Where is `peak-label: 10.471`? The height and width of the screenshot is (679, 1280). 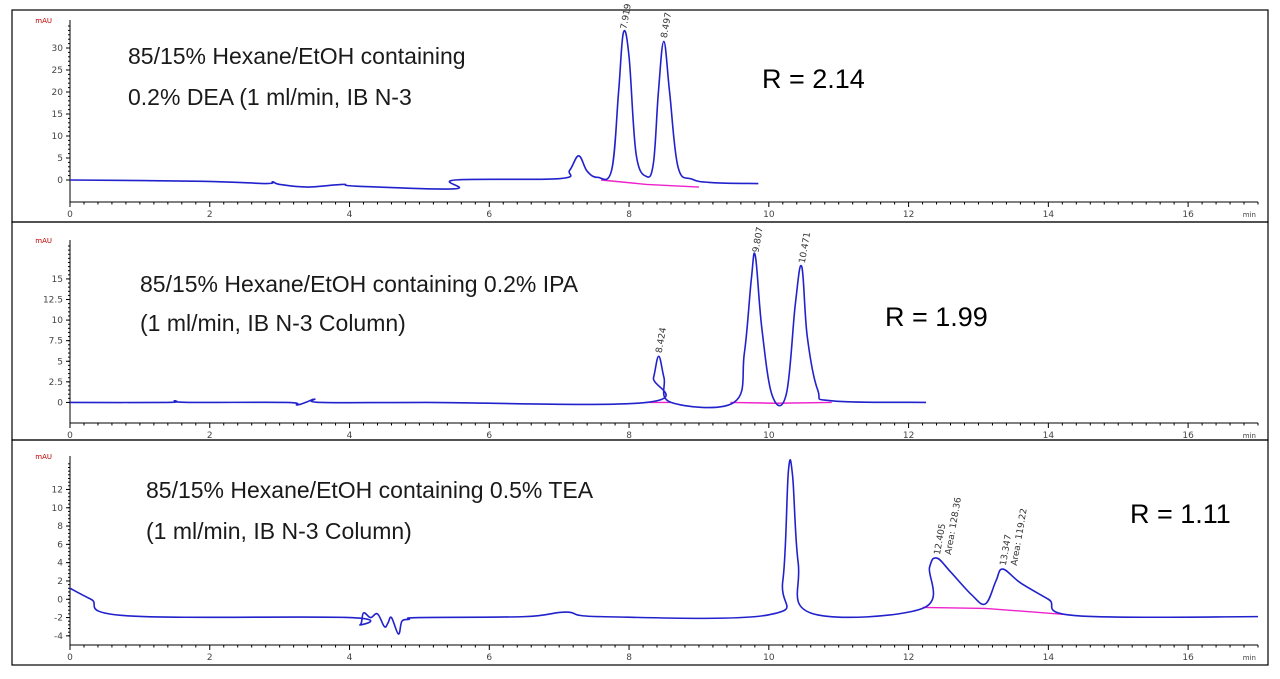
peak-label: 10.471 is located at coordinates (805, 247).